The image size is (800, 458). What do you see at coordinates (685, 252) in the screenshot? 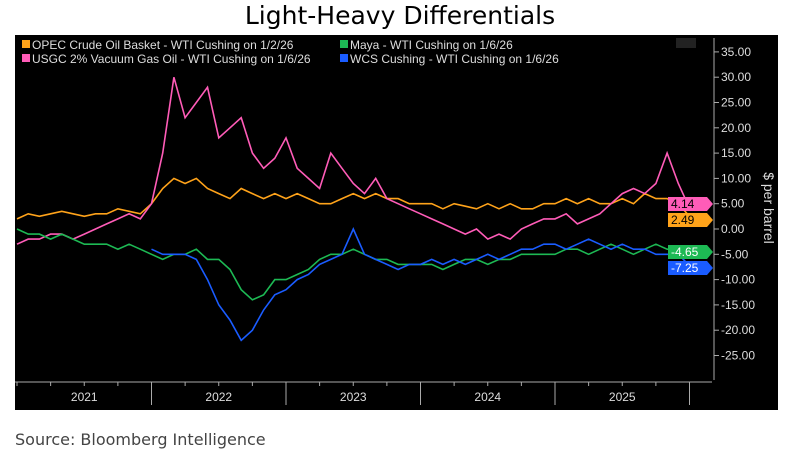
I see `last-value-label: -4.65` at bounding box center [685, 252].